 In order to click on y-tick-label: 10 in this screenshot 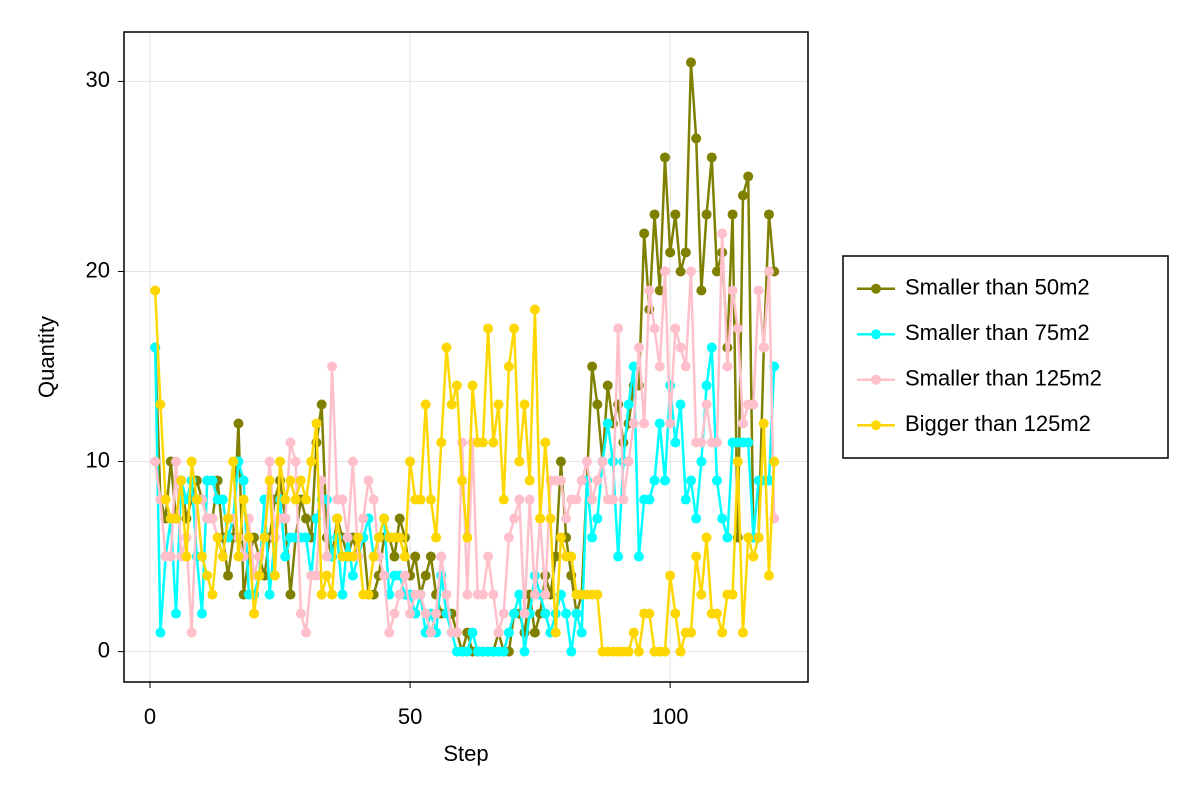, I will do `click(98, 459)`.